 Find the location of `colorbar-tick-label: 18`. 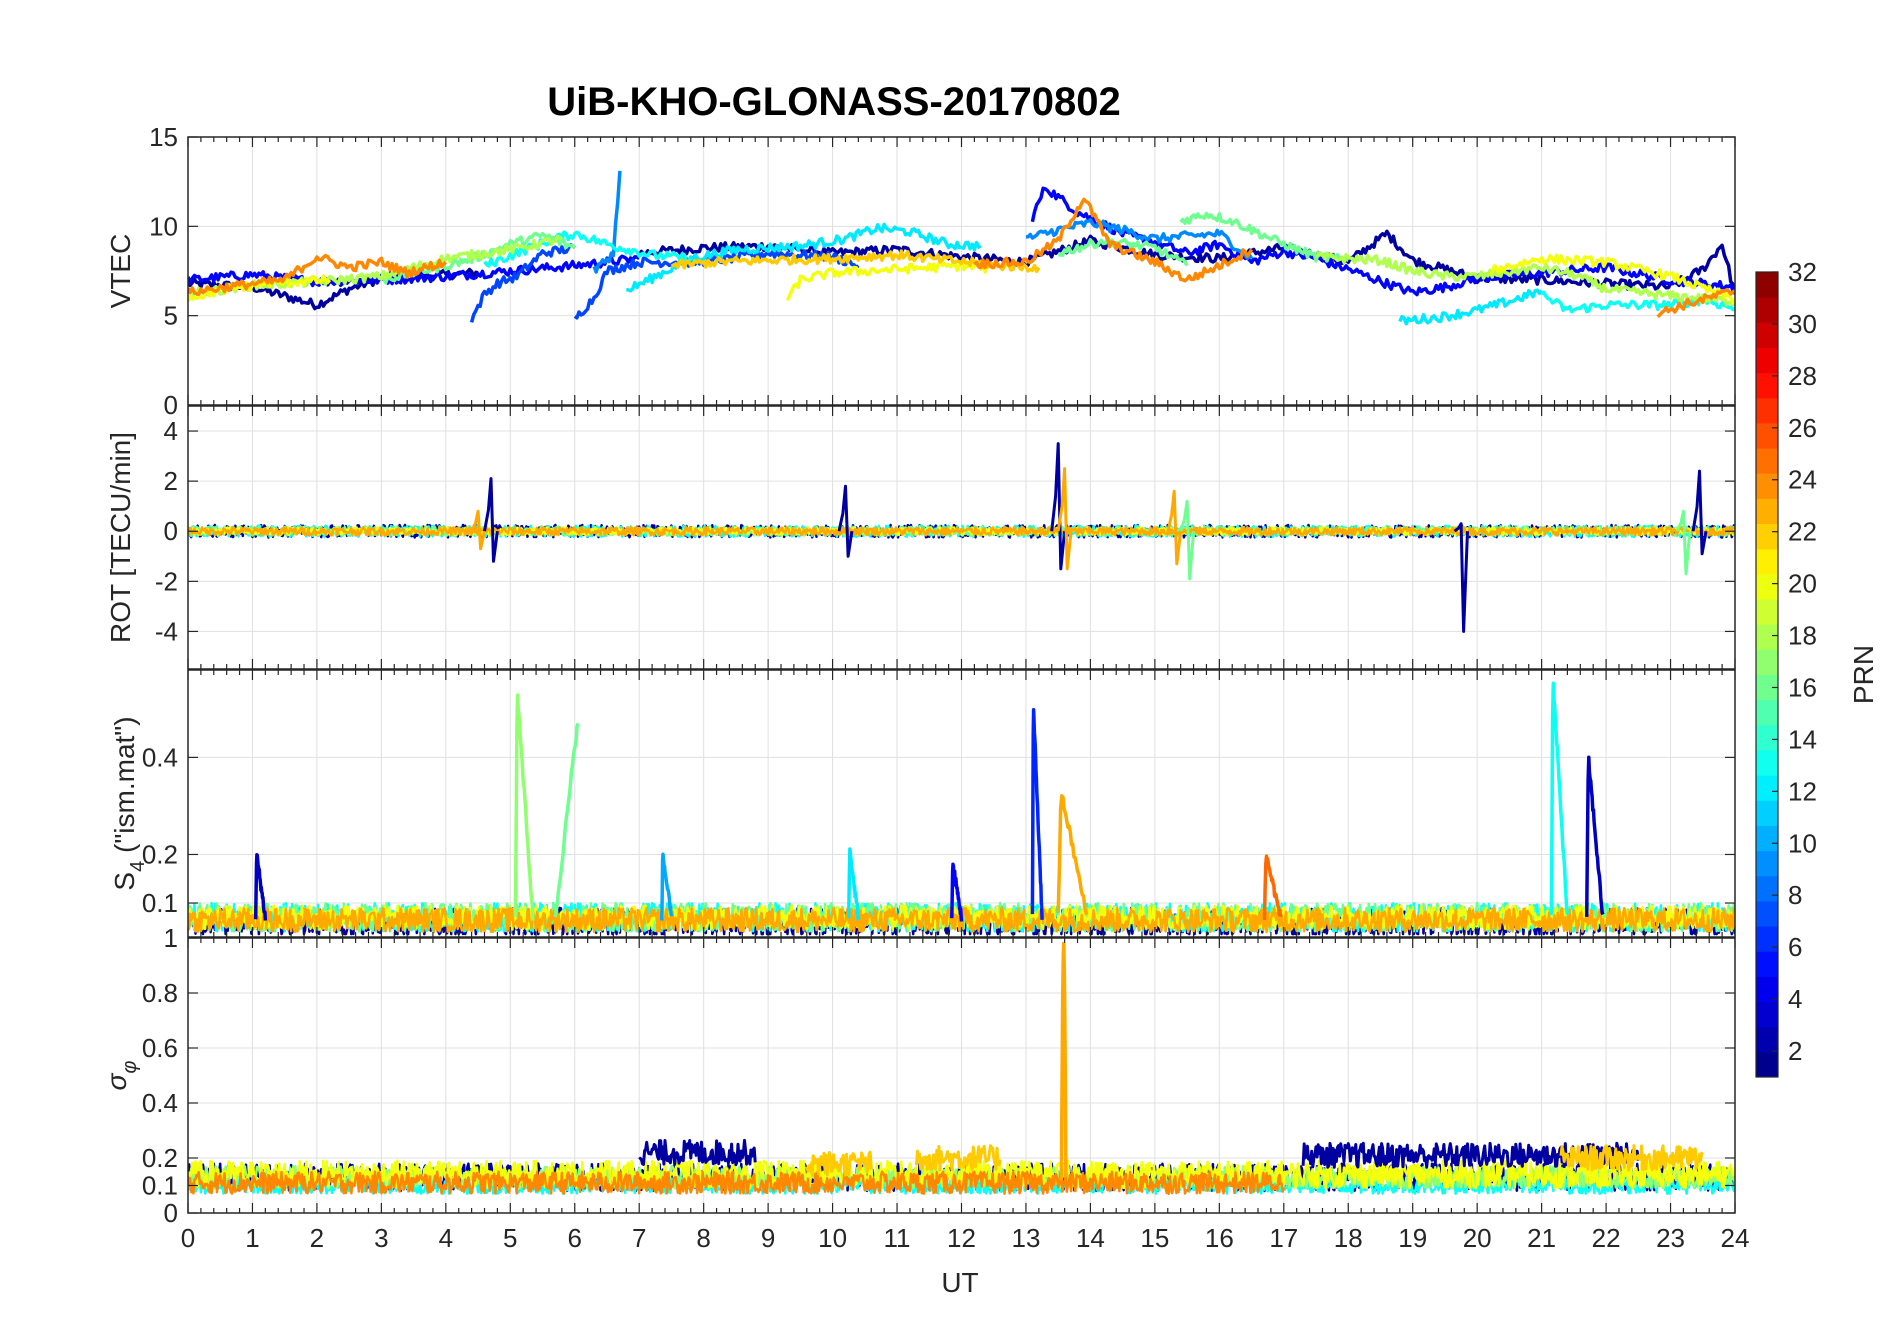

colorbar-tick-label: 18 is located at coordinates (1802, 636).